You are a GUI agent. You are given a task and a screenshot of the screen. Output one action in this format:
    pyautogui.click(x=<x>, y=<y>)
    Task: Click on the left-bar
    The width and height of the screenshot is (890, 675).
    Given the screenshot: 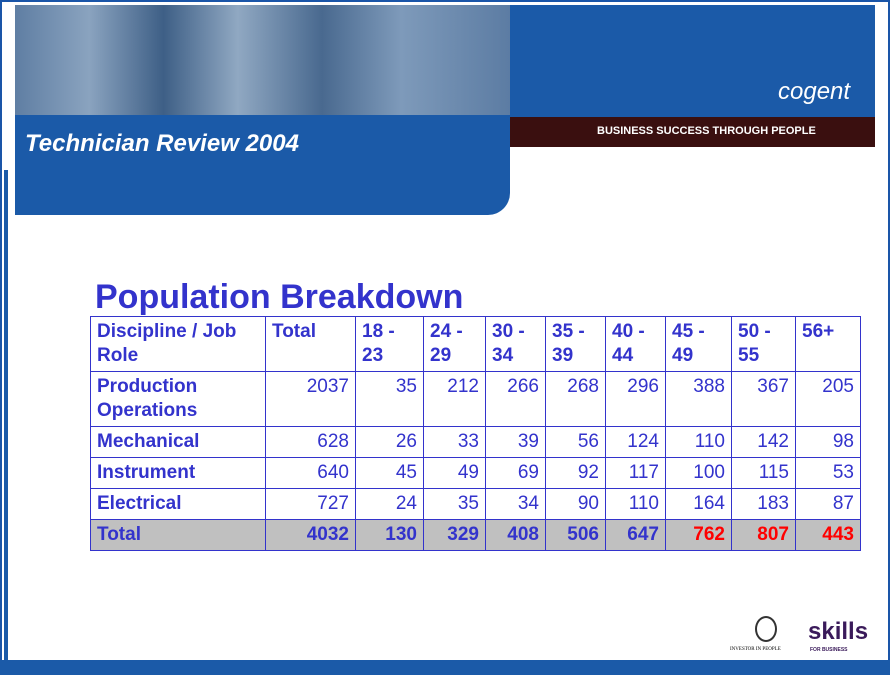 What is the action you would take?
    pyautogui.click(x=6, y=420)
    